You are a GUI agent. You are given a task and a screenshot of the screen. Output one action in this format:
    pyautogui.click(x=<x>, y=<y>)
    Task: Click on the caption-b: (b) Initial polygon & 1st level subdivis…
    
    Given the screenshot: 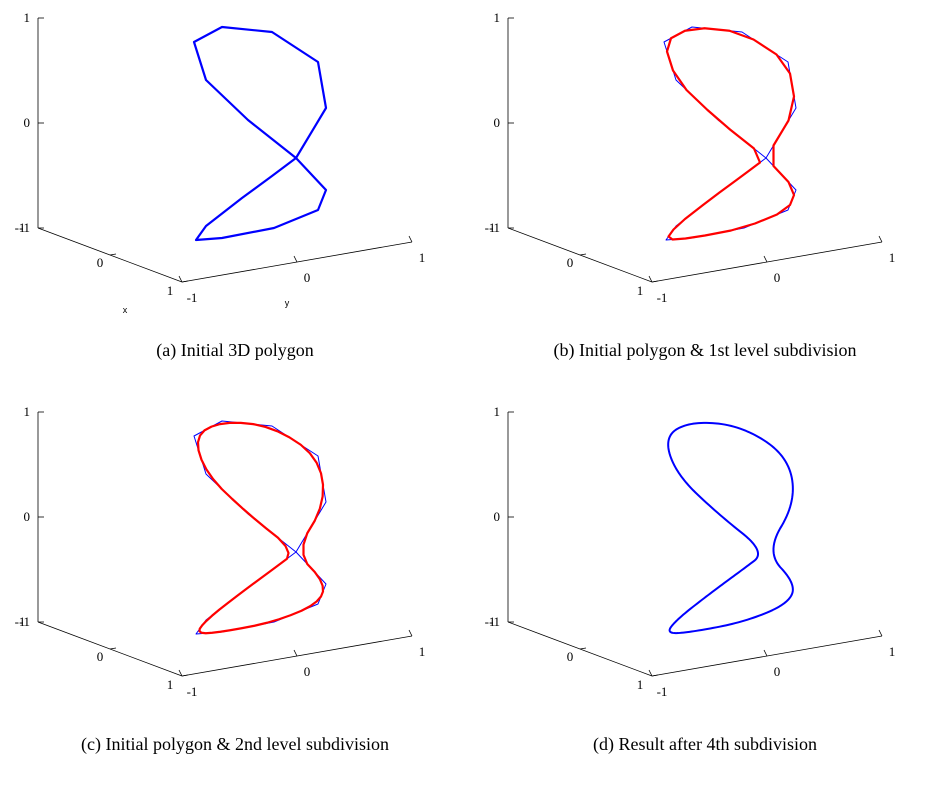 What is the action you would take?
    pyautogui.click(x=705, y=350)
    